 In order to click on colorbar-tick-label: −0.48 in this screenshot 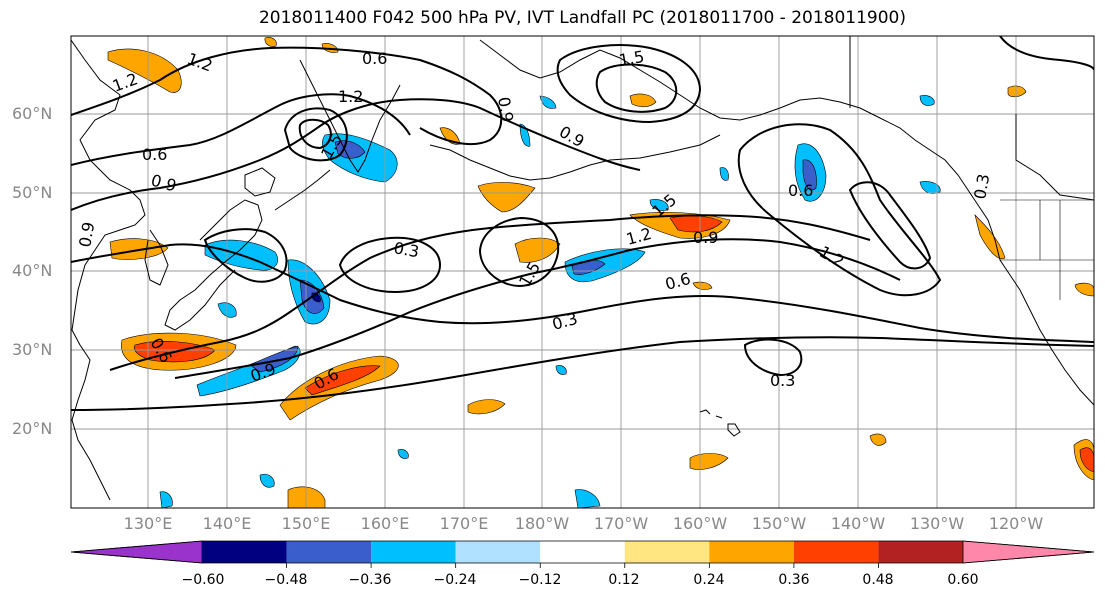, I will do `click(286, 580)`.